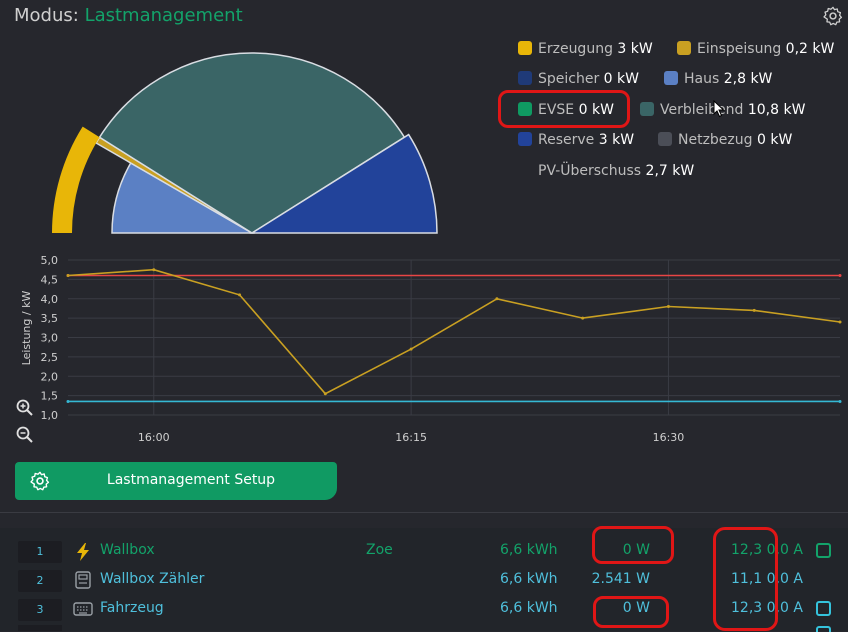 The image size is (848, 632). Describe the element at coordinates (50, 396) in the screenshot. I see `y-tick-label: 1,5` at that location.